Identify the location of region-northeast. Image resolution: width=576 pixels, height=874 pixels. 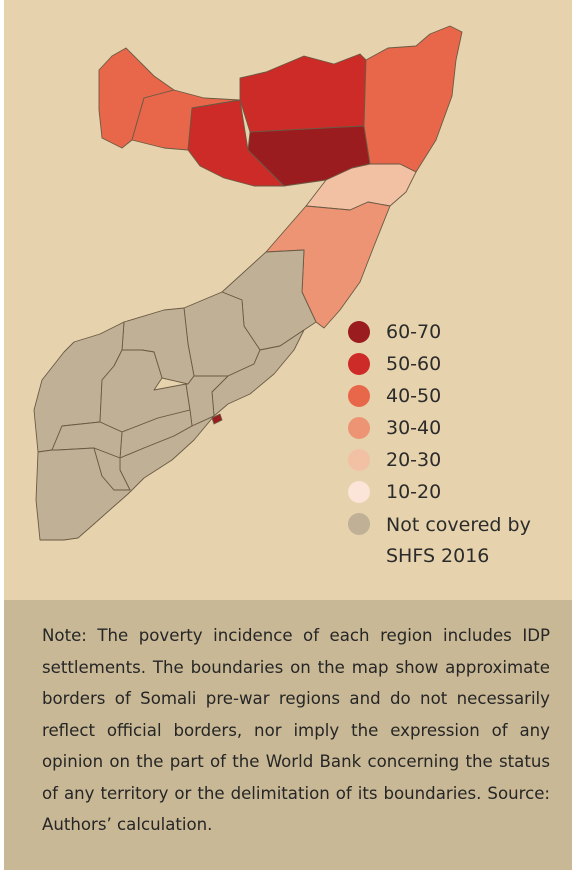
(413, 99).